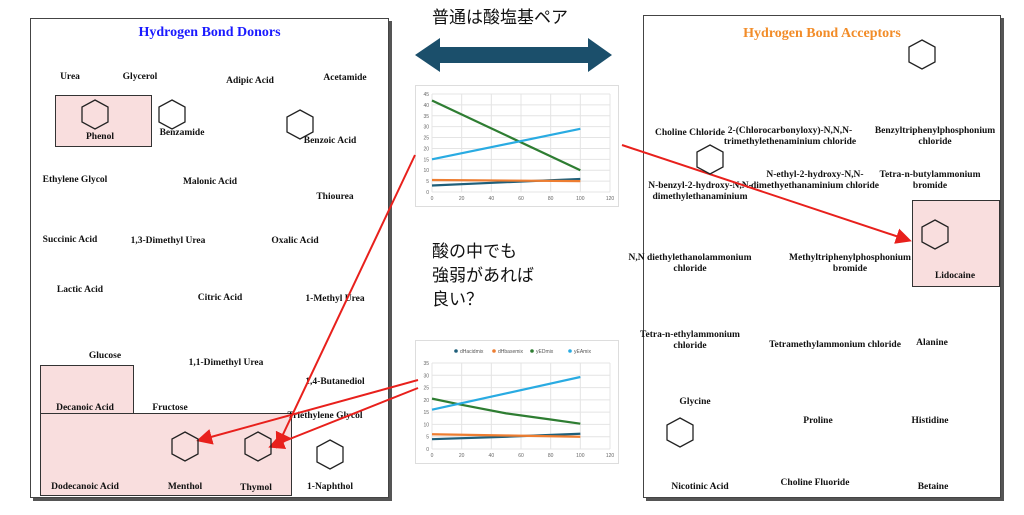  What do you see at coordinates (220, 298) in the screenshot?
I see `donor-citric-acid: Citric Acid` at bounding box center [220, 298].